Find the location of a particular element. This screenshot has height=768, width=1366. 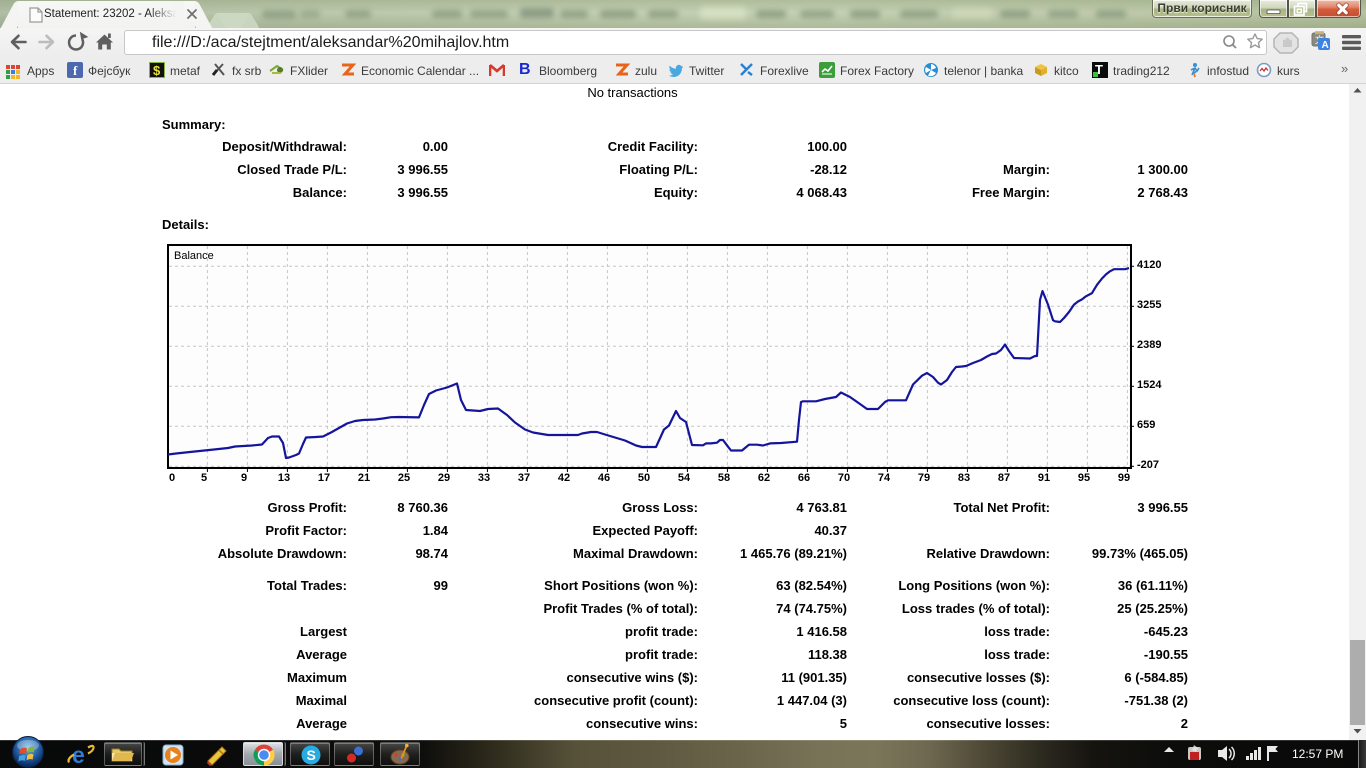

svg-text: A is located at coordinates (1325, 45).